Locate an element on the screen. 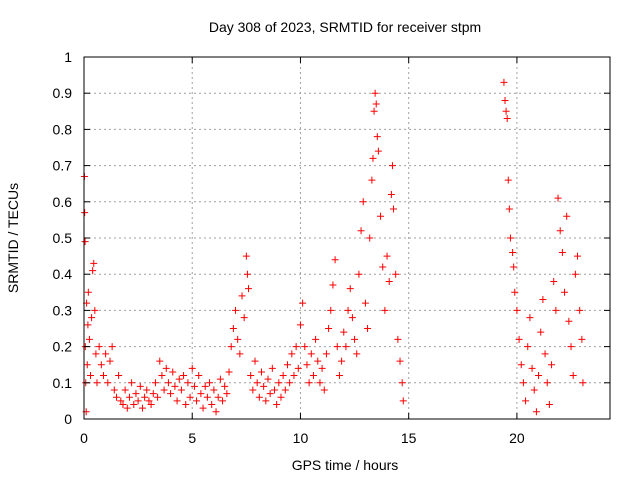 The image size is (640, 480). y-tick-label: 0.4 is located at coordinates (63, 274).